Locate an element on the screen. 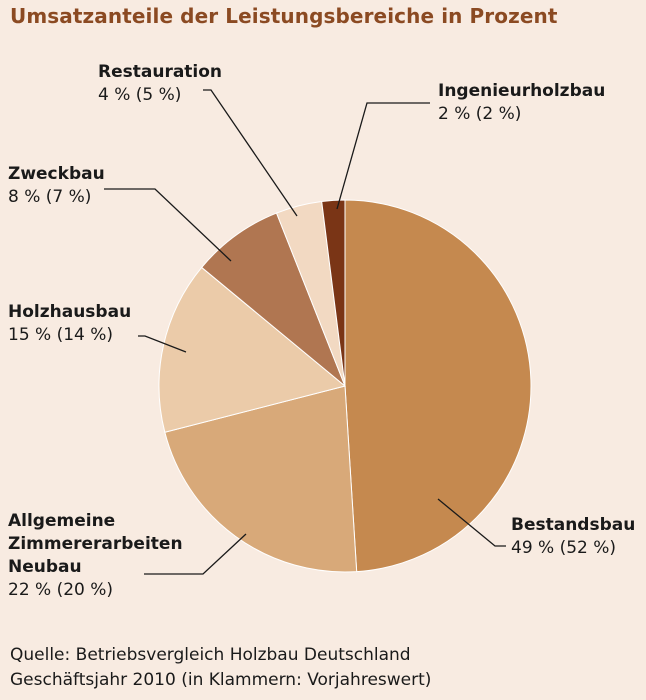 Image resolution: width=646 pixels, height=700 pixels. leader-line-restauration is located at coordinates (250, 153).